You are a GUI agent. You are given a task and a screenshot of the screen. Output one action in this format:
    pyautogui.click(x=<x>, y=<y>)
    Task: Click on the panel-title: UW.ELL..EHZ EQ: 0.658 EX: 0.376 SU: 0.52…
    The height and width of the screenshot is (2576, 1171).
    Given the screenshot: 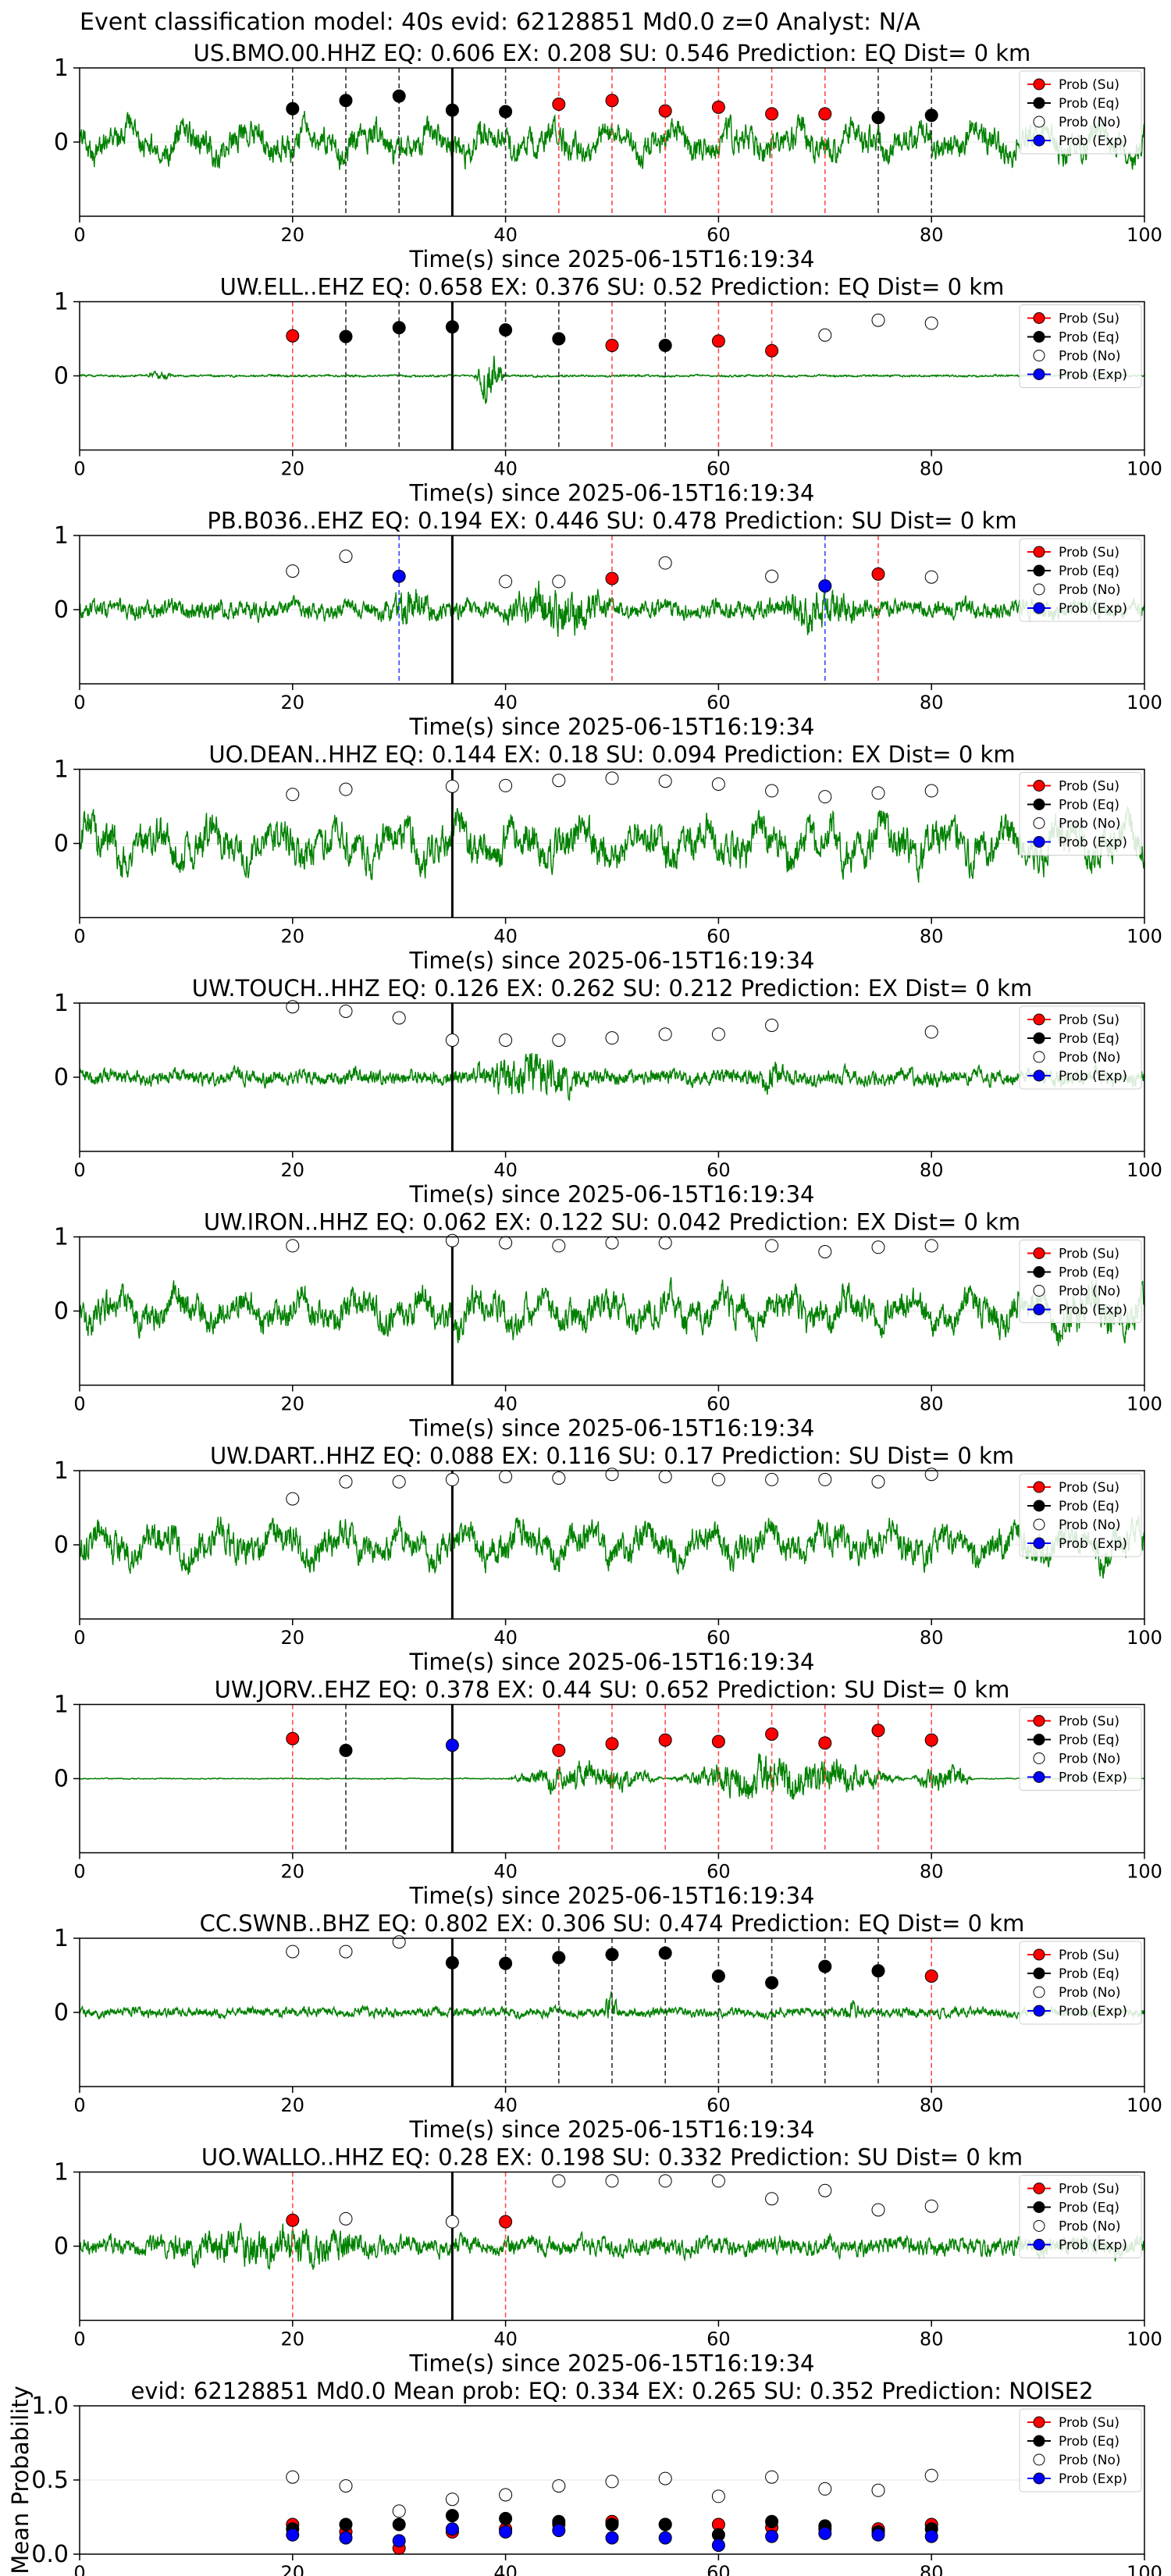 What is the action you would take?
    pyautogui.click(x=612, y=287)
    